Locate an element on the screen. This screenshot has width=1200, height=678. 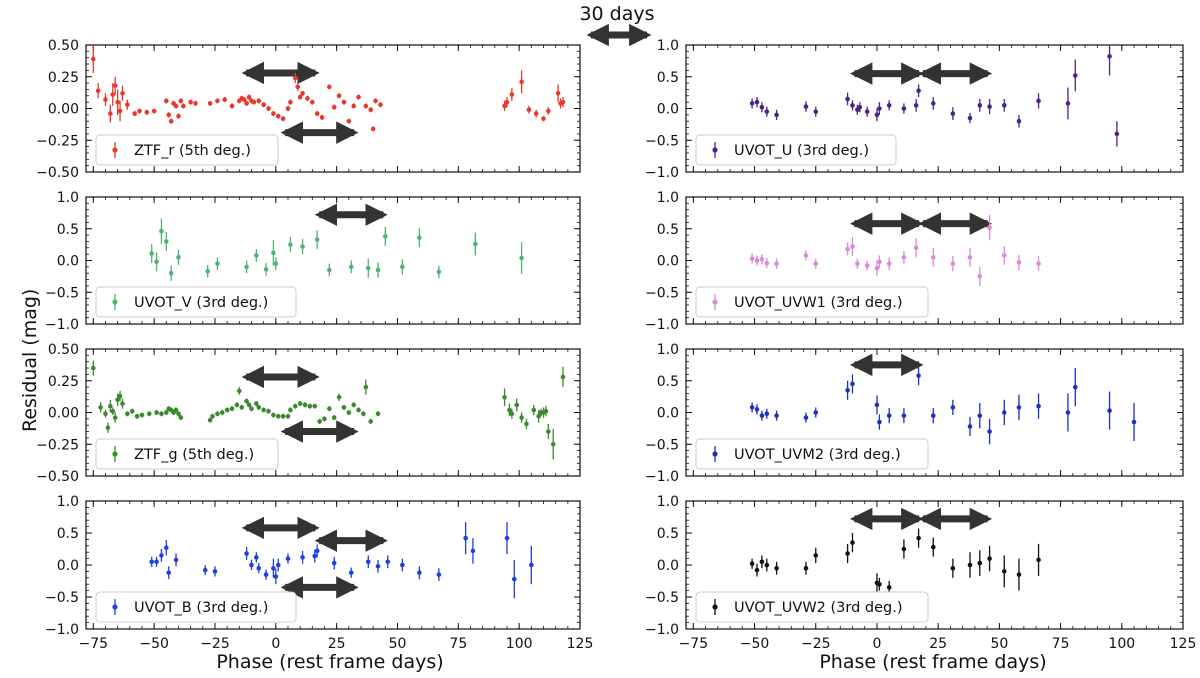
y-tick-label: 0.00 is located at coordinates (63, 414).